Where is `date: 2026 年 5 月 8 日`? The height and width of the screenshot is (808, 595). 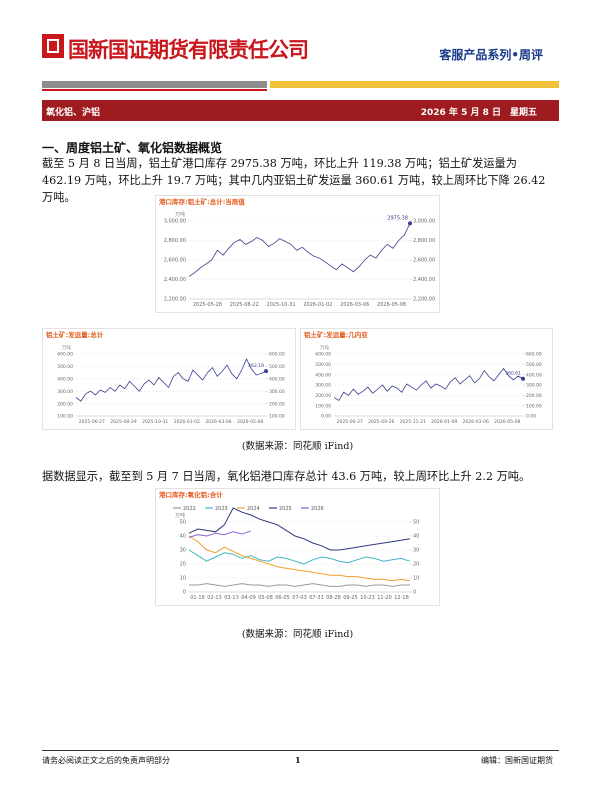
date: 2026 年 5 月 8 日 is located at coordinates (460, 113).